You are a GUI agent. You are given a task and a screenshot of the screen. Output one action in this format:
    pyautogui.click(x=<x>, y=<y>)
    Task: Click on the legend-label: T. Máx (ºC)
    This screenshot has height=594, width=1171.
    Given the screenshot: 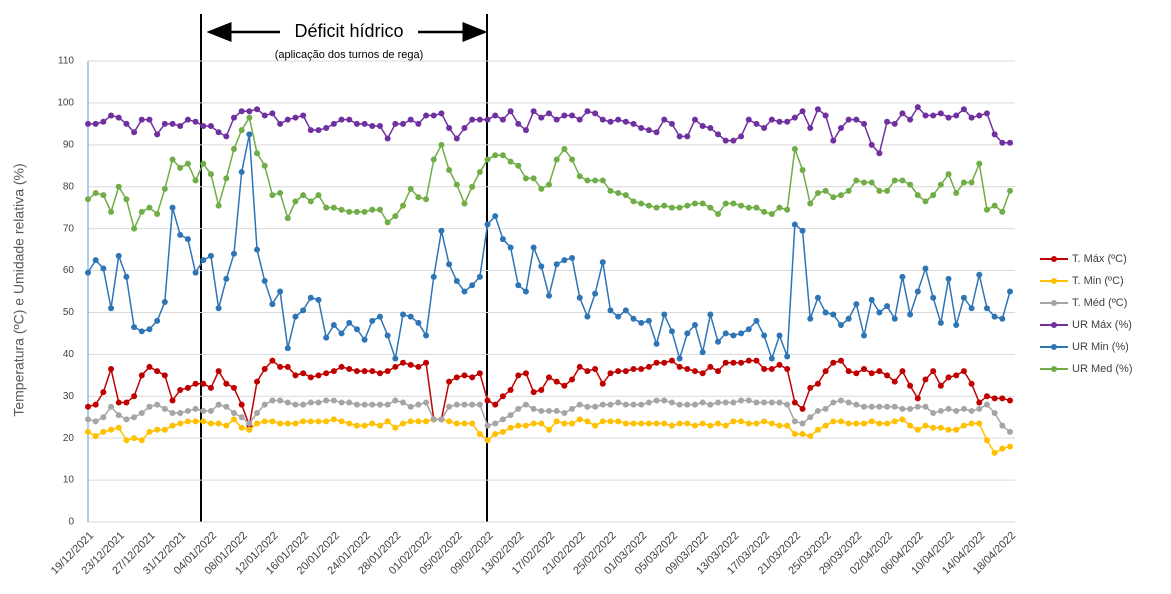 What is the action you would take?
    pyautogui.click(x=1099, y=259)
    